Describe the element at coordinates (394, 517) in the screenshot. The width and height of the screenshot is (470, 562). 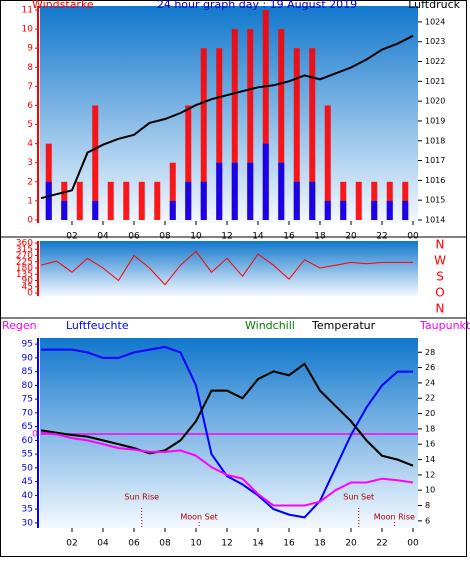
I see `annotation: Moon Rise` at that location.